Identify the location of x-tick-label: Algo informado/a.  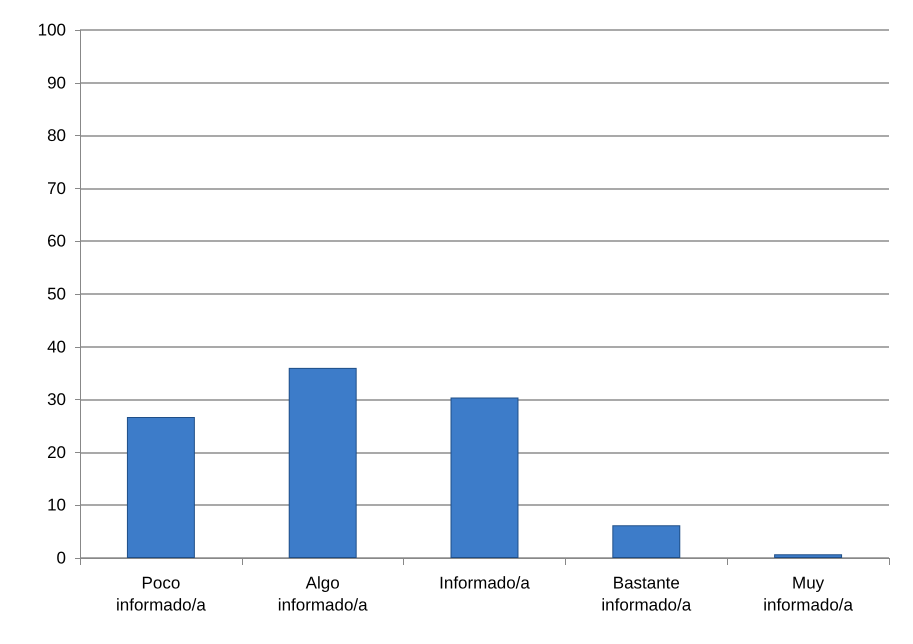
(323, 594).